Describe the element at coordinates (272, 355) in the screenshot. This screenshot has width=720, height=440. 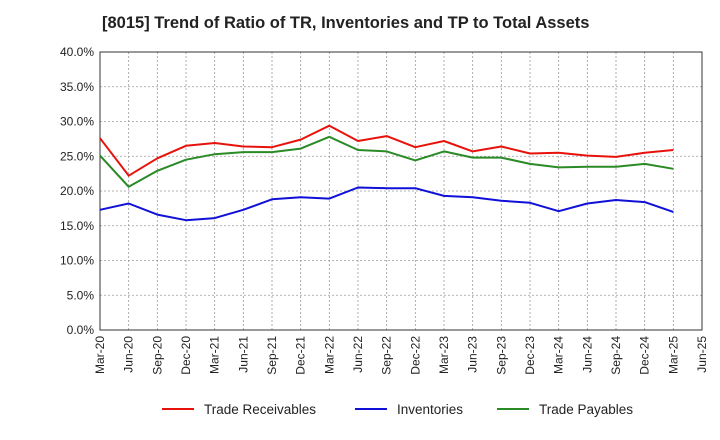
I see `x-tick-label: Sep-21` at that location.